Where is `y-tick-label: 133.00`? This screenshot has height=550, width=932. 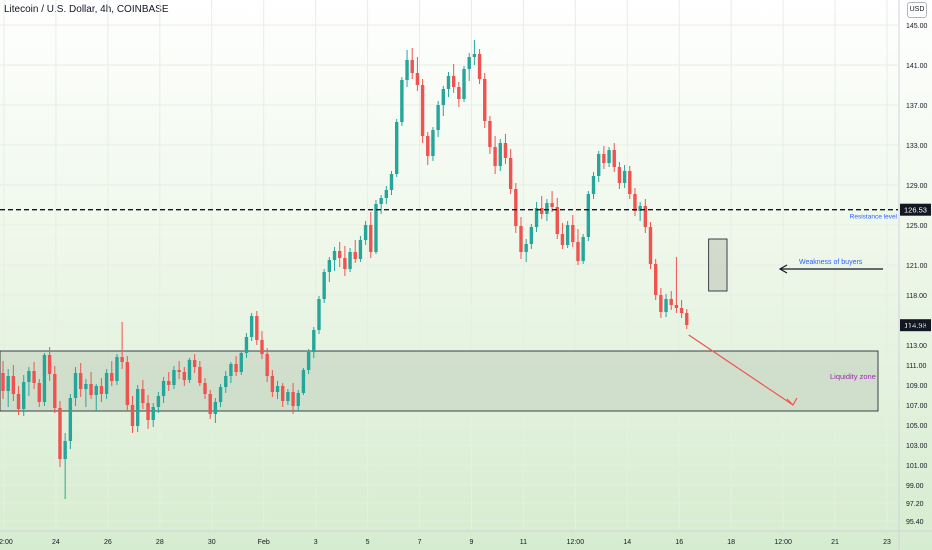
y-tick-label: 133.00 is located at coordinates (917, 146).